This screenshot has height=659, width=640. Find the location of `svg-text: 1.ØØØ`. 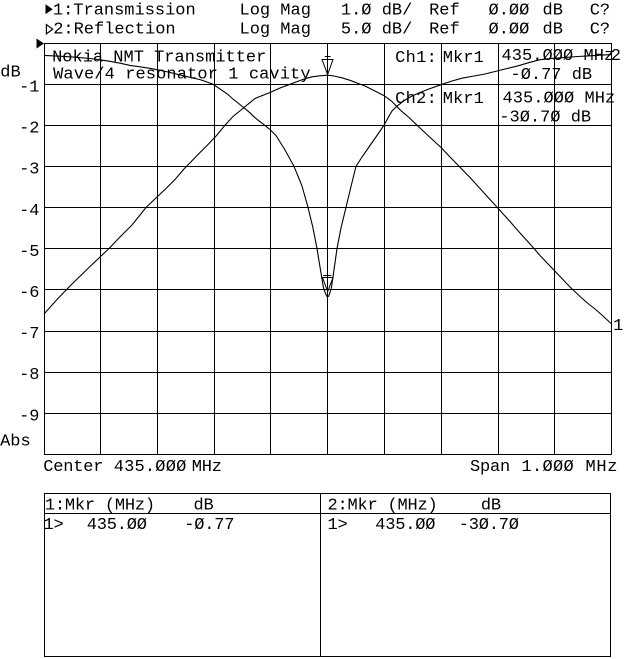

svg-text: 1.ØØØ is located at coordinates (548, 467).